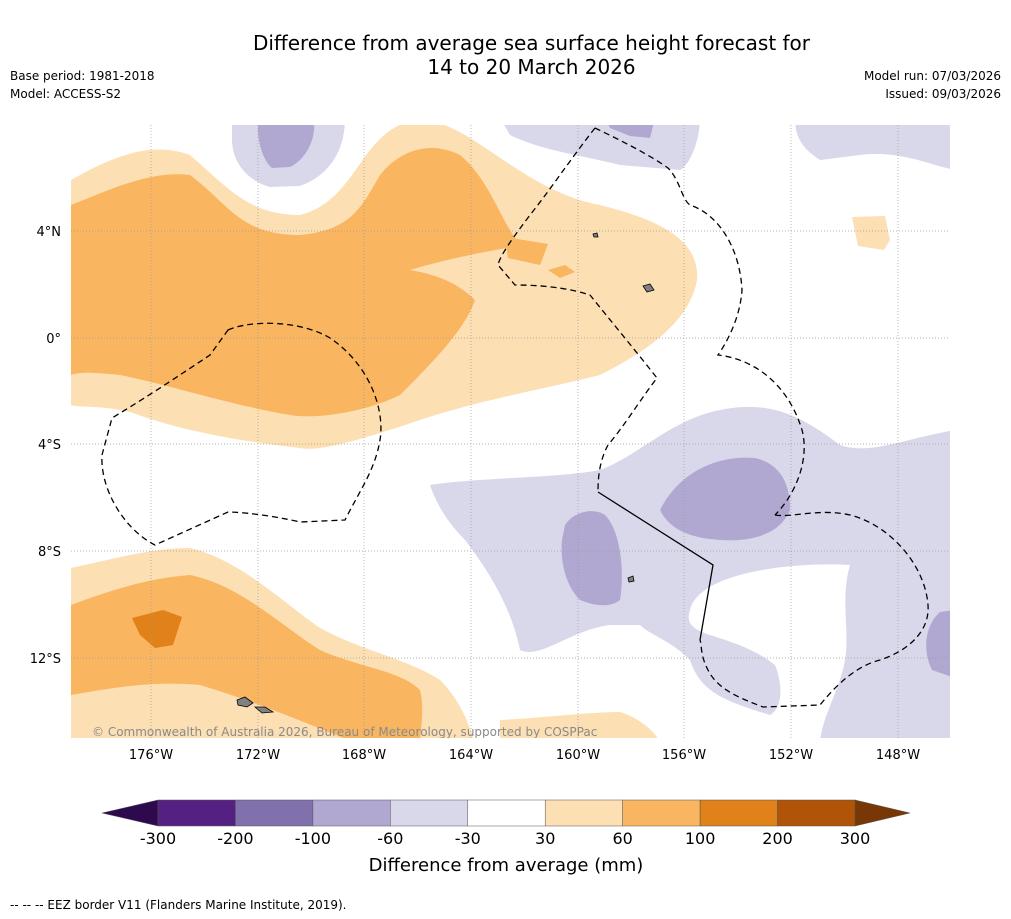 This screenshot has width=1011, height=919. I want to click on colorbar-tick-label: 100, so click(700, 838).